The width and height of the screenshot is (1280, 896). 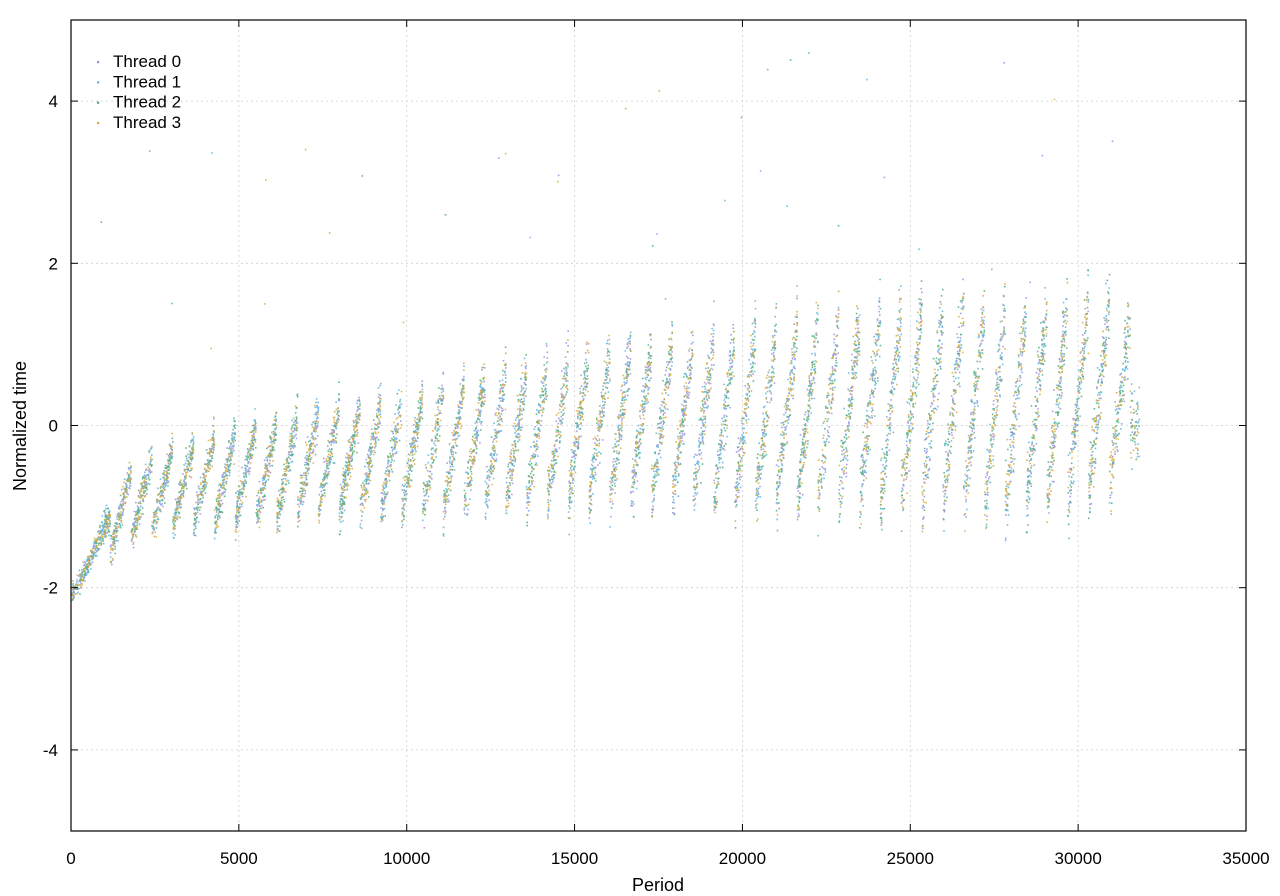 What do you see at coordinates (50, 750) in the screenshot?
I see `y-tick-label: -4` at bounding box center [50, 750].